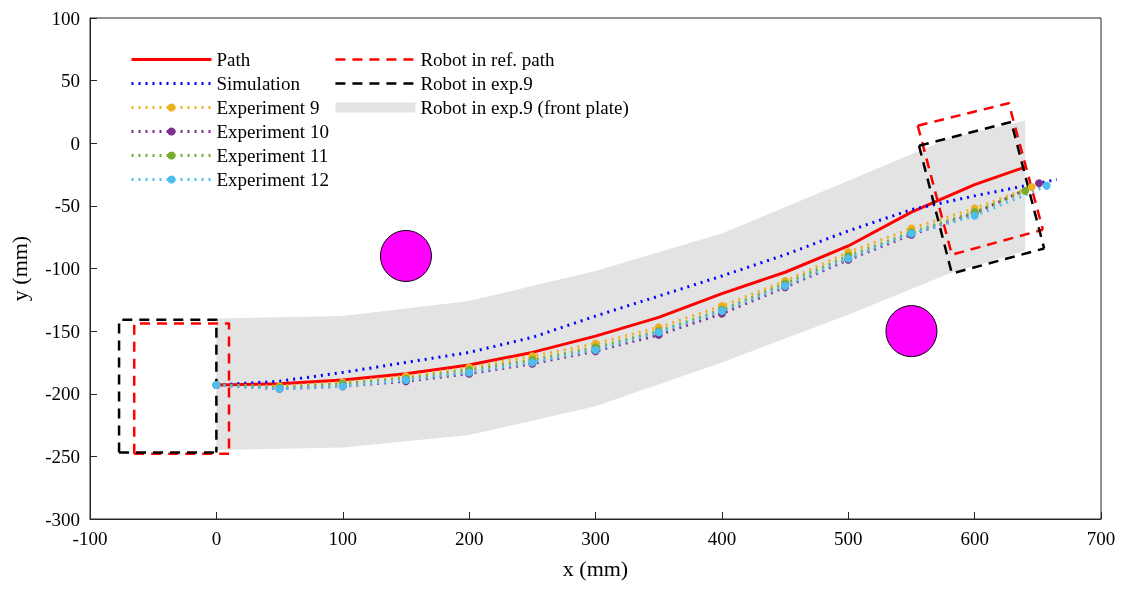 This screenshot has width=1128, height=591. I want to click on x-axis-title: x (mm), so click(595, 568).